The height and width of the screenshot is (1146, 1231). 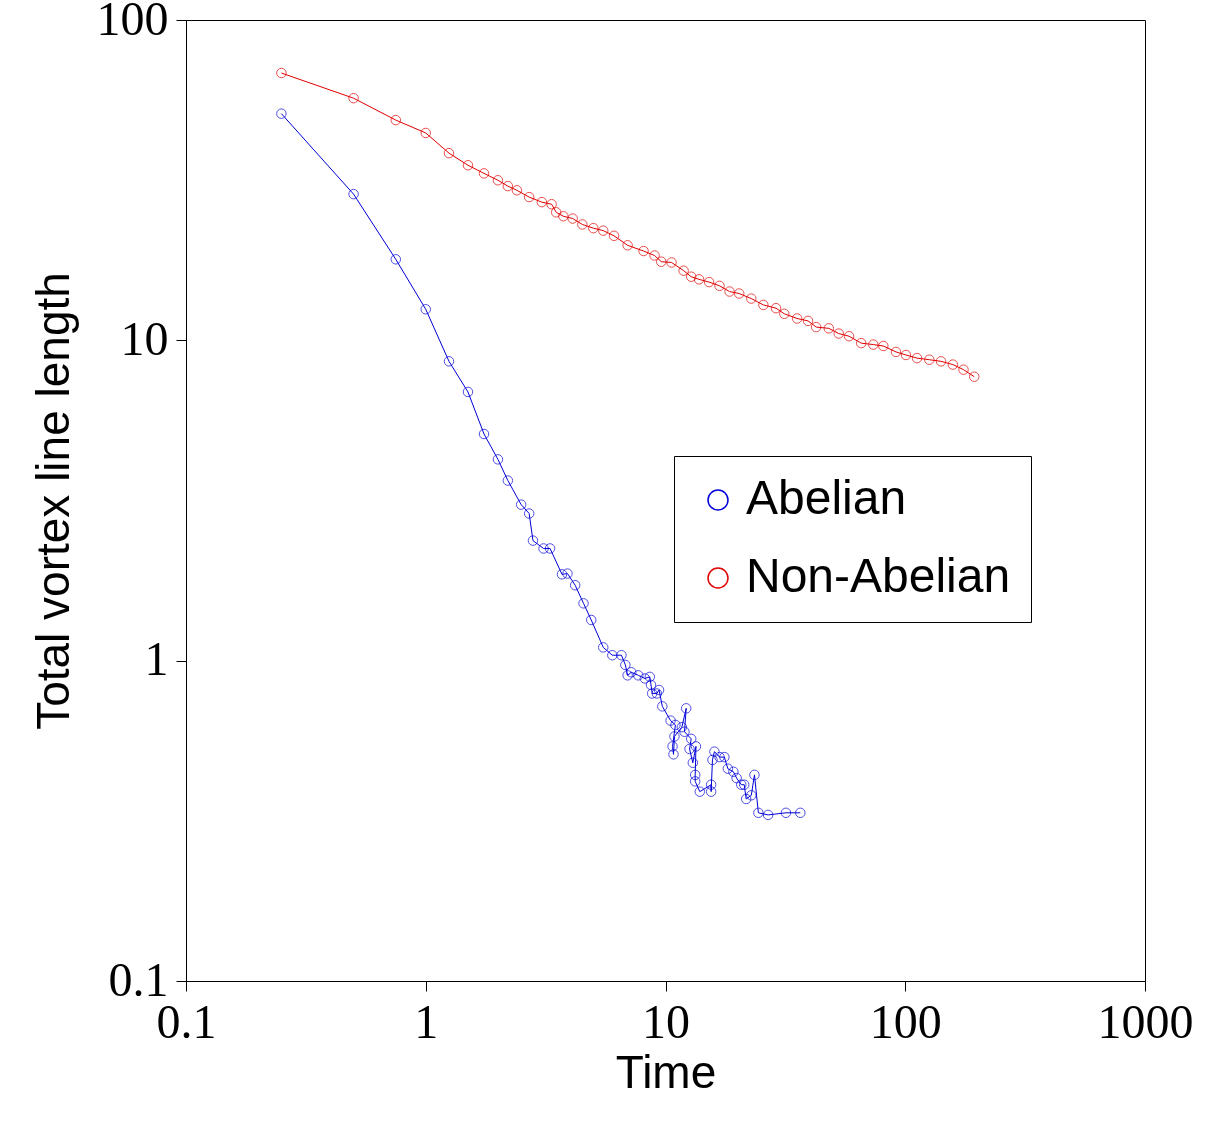 What do you see at coordinates (426, 1021) in the screenshot?
I see `x-tick-label: 1` at bounding box center [426, 1021].